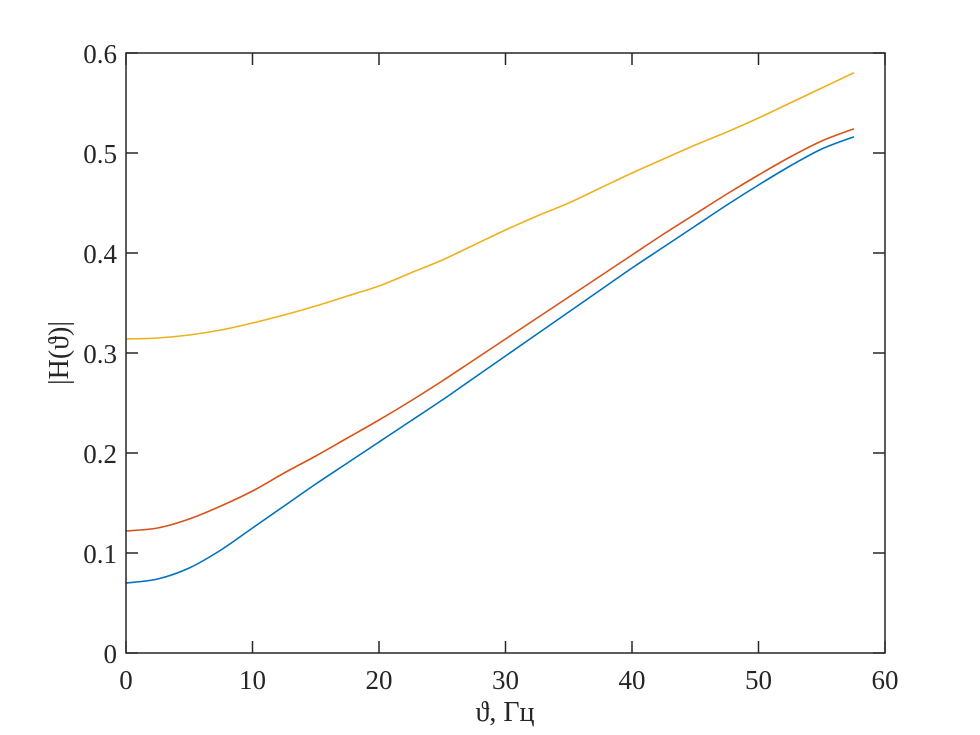 The width and height of the screenshot is (980, 735). I want to click on x-tick-label: 20, so click(379, 680).